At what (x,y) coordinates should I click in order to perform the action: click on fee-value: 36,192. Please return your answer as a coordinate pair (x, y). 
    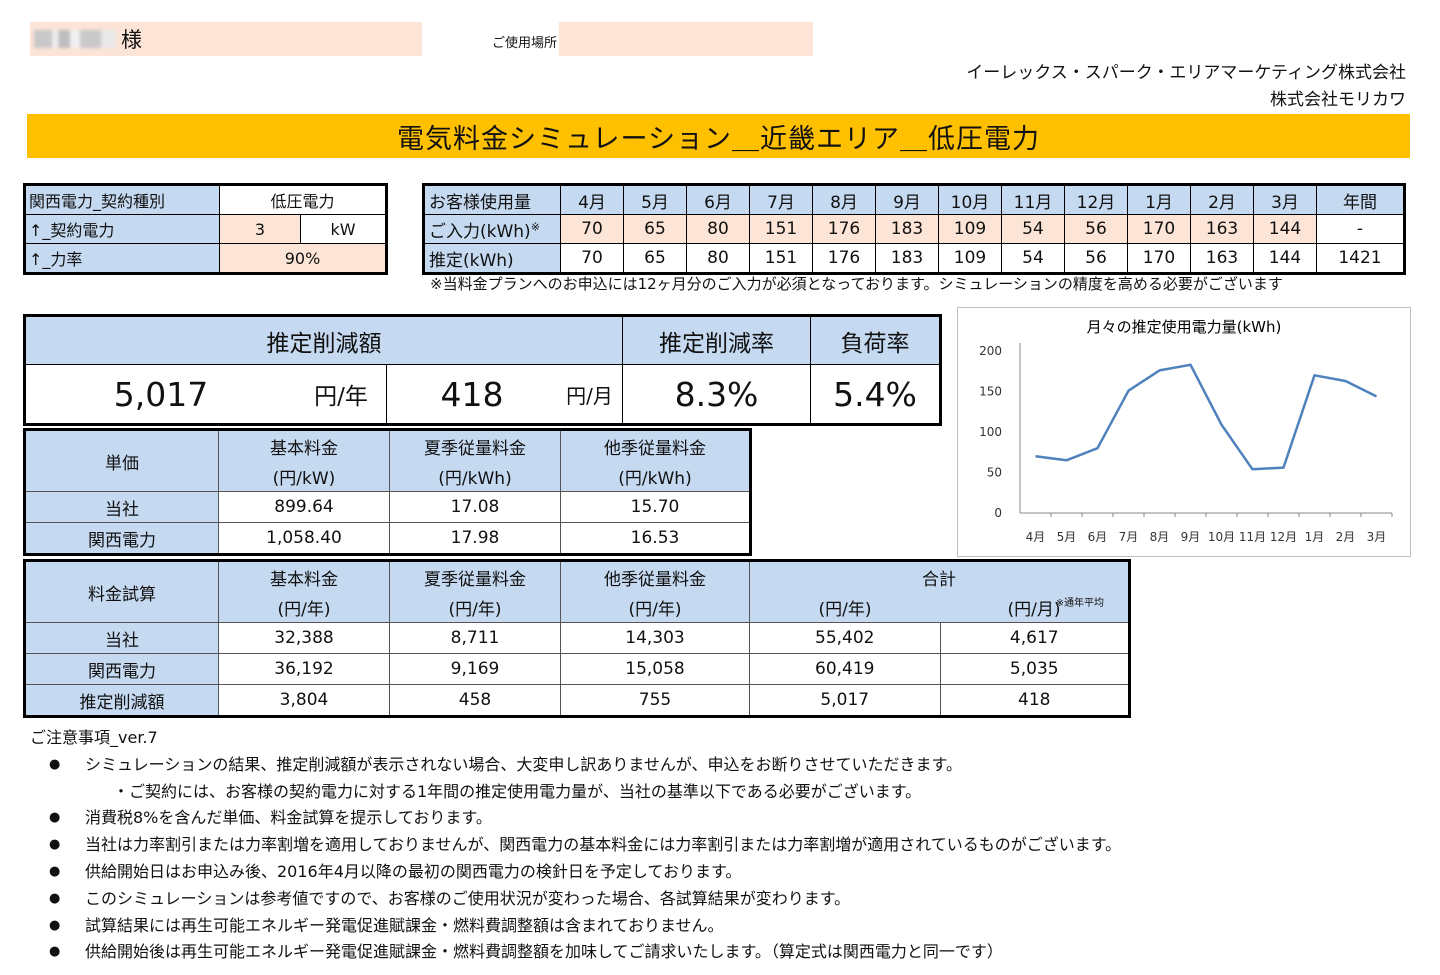
    Looking at the image, I should click on (304, 669).